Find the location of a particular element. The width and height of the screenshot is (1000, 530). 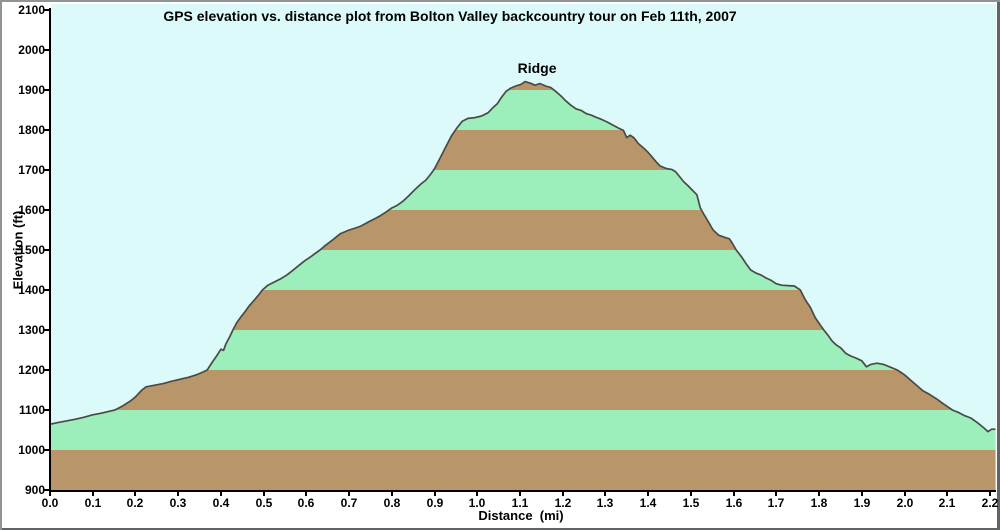

x-tick-label: 0.7 is located at coordinates (349, 503).